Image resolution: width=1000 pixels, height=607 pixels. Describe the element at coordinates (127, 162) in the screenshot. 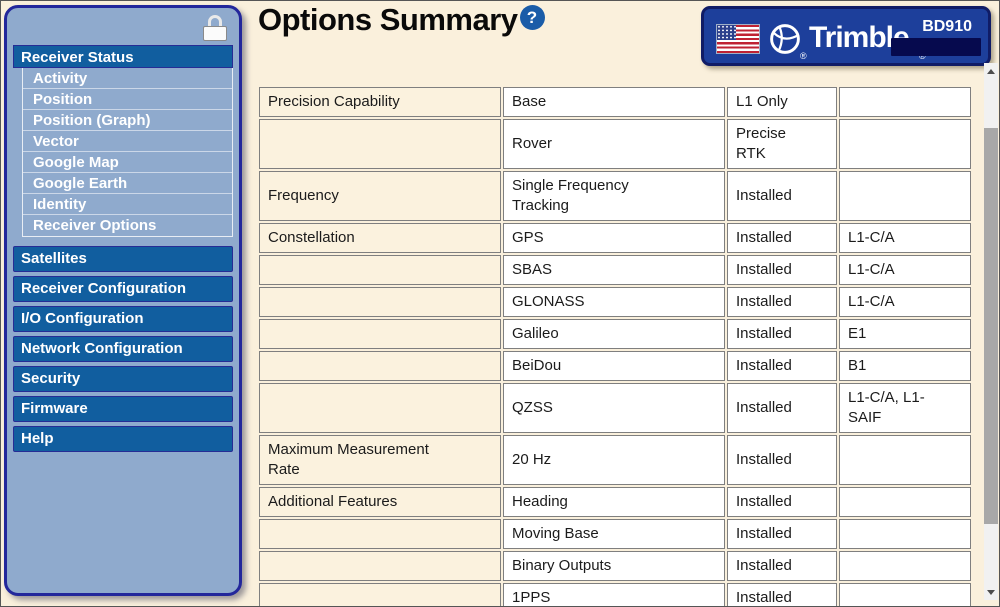

I see `sidebar-item-google-map: Google Map` at that location.